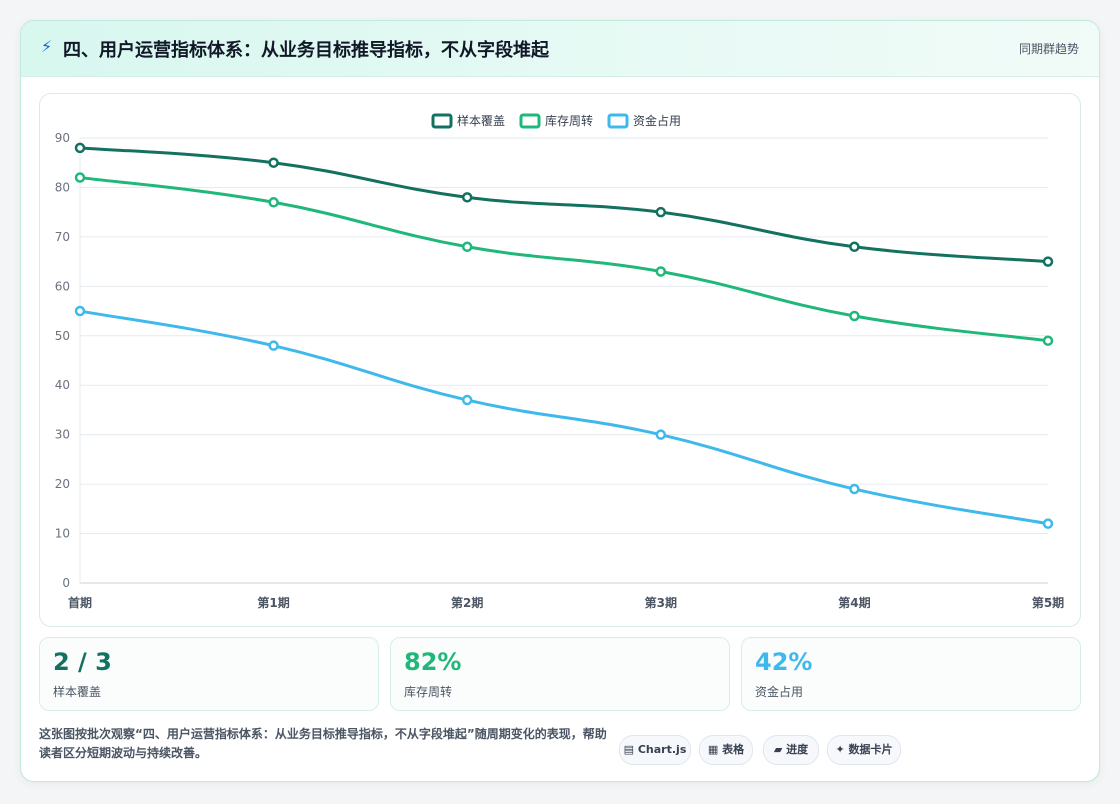 This screenshot has height=804, width=1120. I want to click on stat-label: 样本覆盖, so click(77, 692).